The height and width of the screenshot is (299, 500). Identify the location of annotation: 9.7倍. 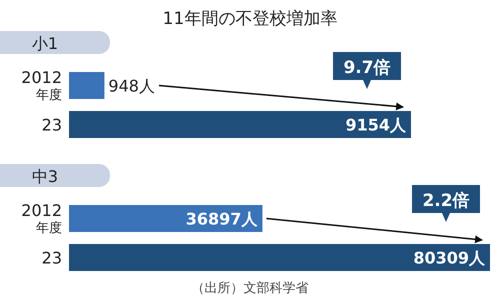
(367, 68).